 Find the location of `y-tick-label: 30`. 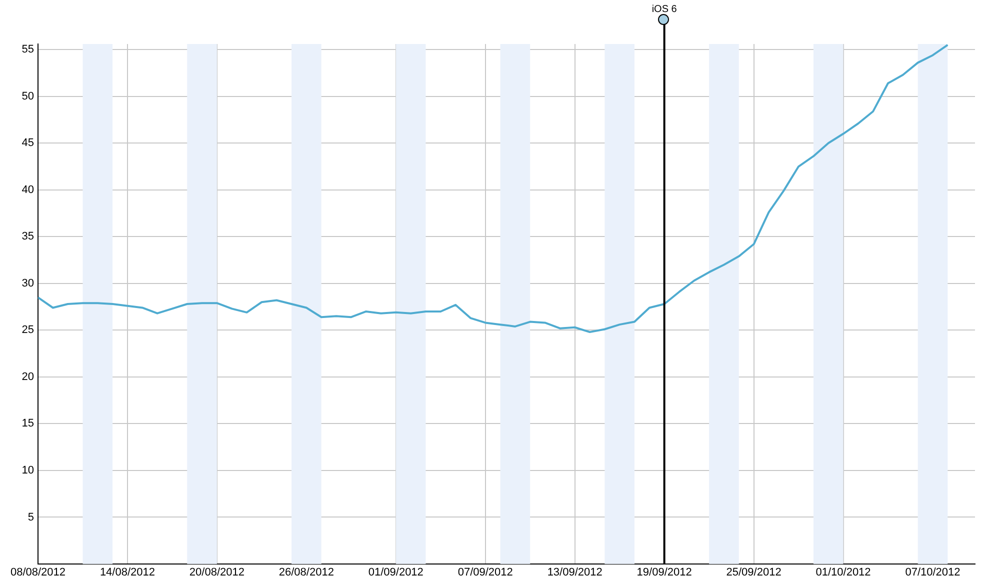

y-tick-label: 30 is located at coordinates (28, 283).